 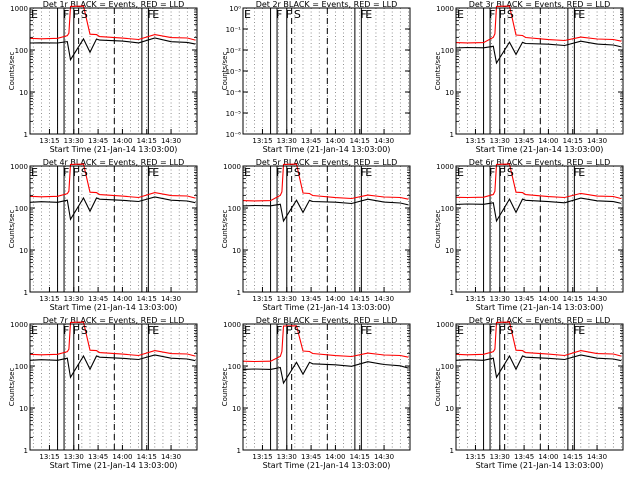 I want to click on chart-title: Det 6r BLACK = Events, RED = LLD, so click(x=540, y=162).